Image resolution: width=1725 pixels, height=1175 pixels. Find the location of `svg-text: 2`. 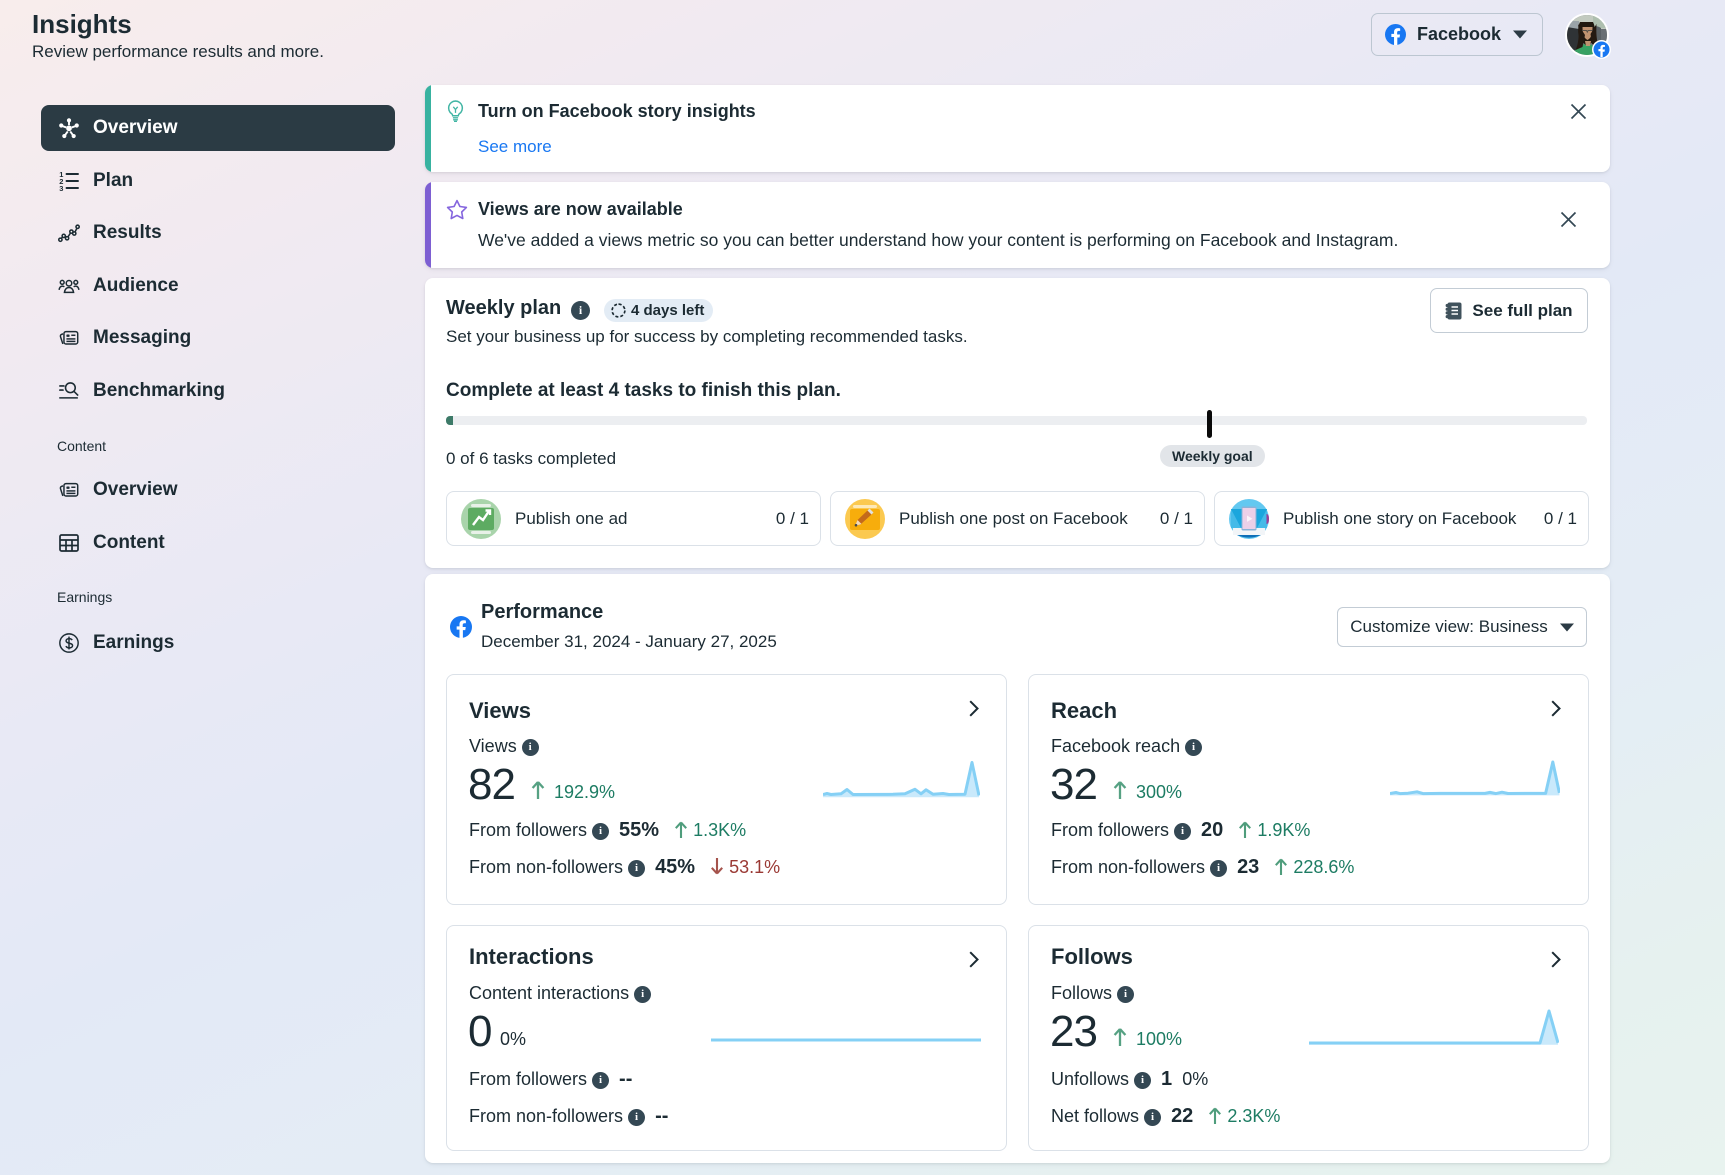

svg-text: 2 is located at coordinates (61, 181).